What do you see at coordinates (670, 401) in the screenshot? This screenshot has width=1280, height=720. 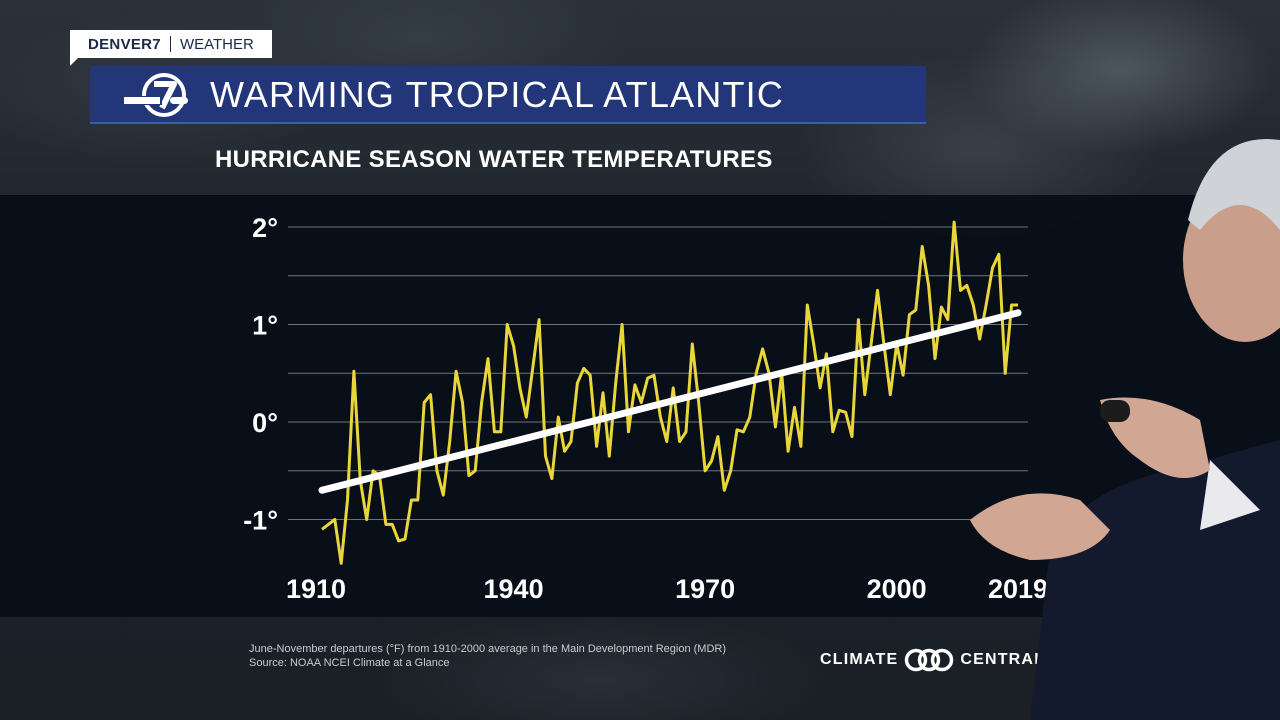 I see `trend-line` at bounding box center [670, 401].